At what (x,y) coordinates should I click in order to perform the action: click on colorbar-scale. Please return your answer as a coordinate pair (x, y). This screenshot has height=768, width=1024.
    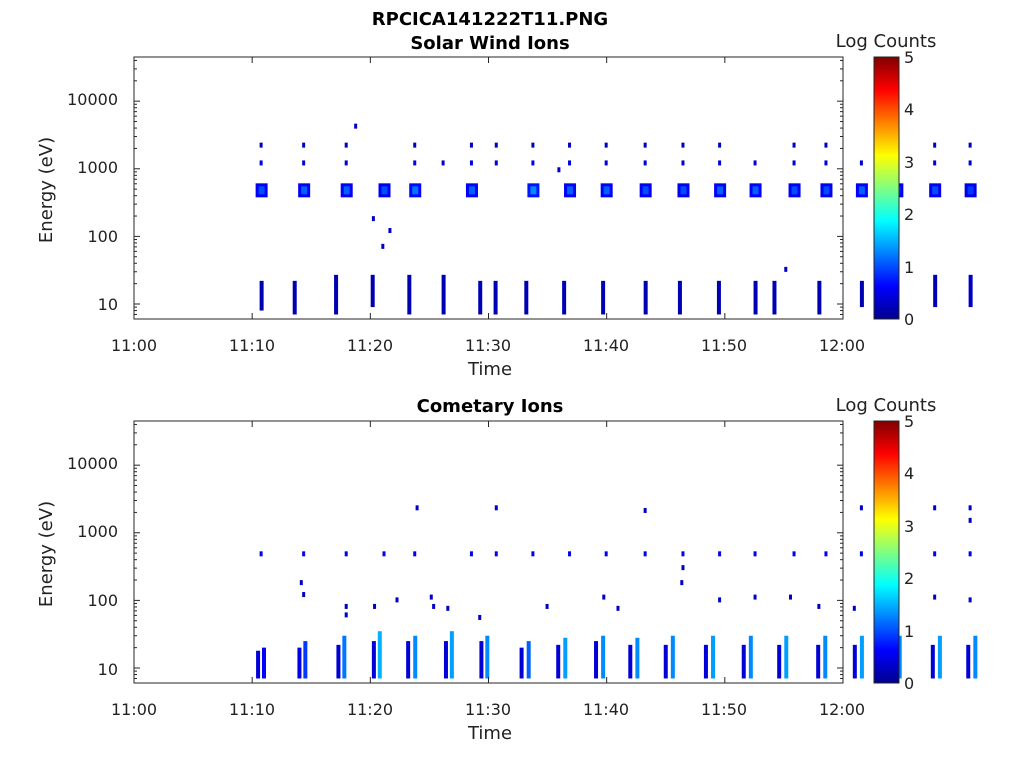
    Looking at the image, I should click on (886, 552).